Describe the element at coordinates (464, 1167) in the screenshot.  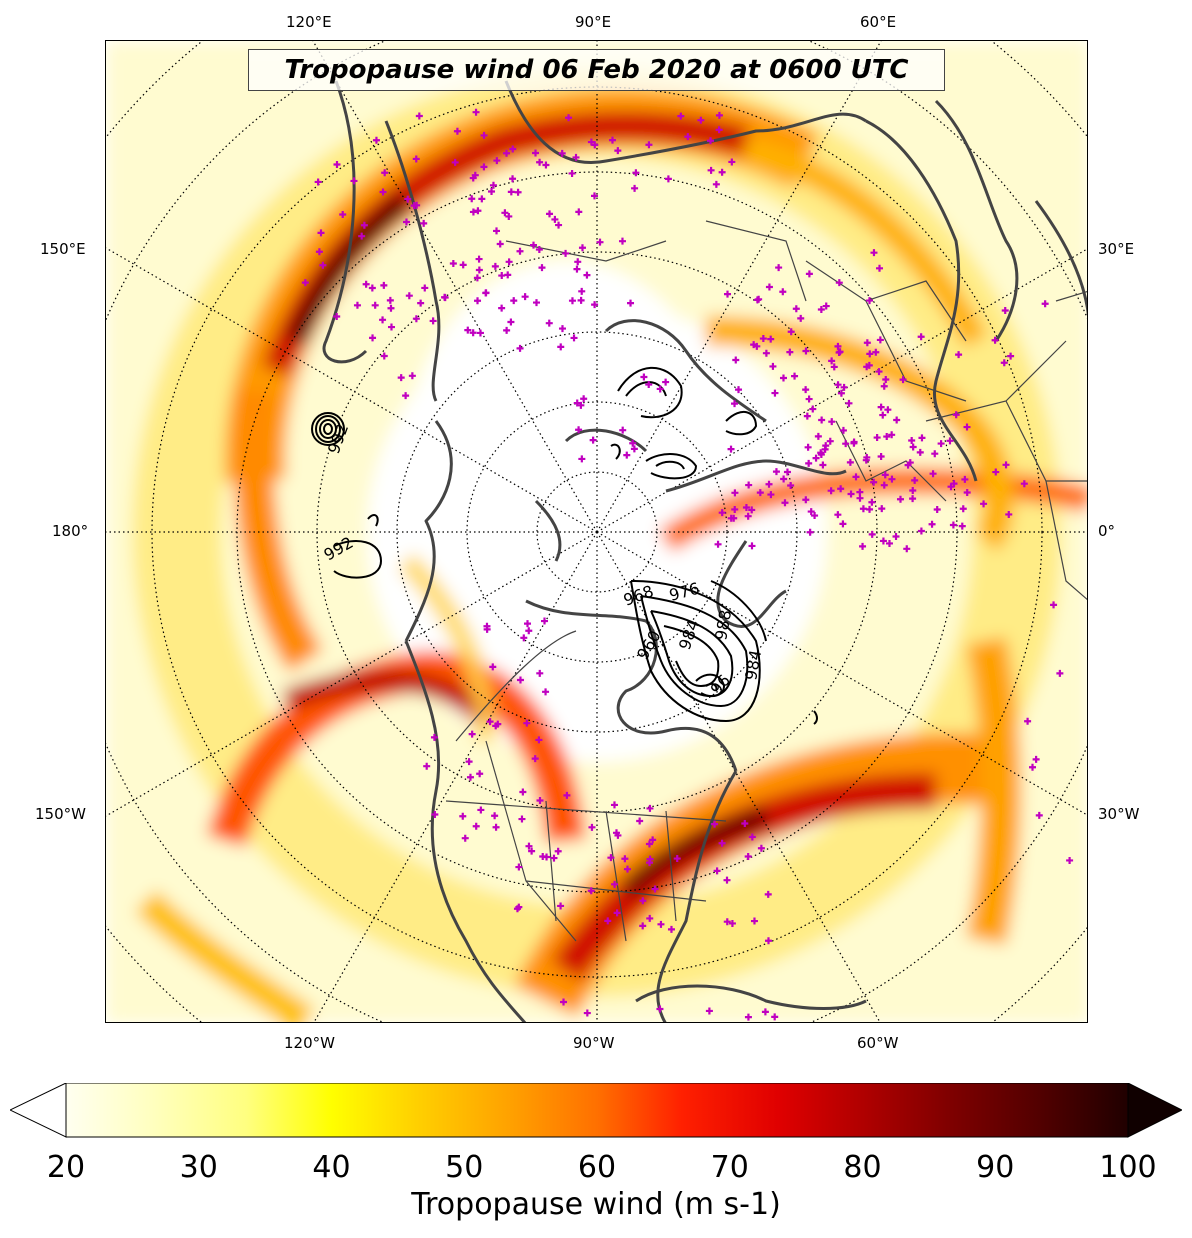
I see `colorbar-tick: 50` at that location.